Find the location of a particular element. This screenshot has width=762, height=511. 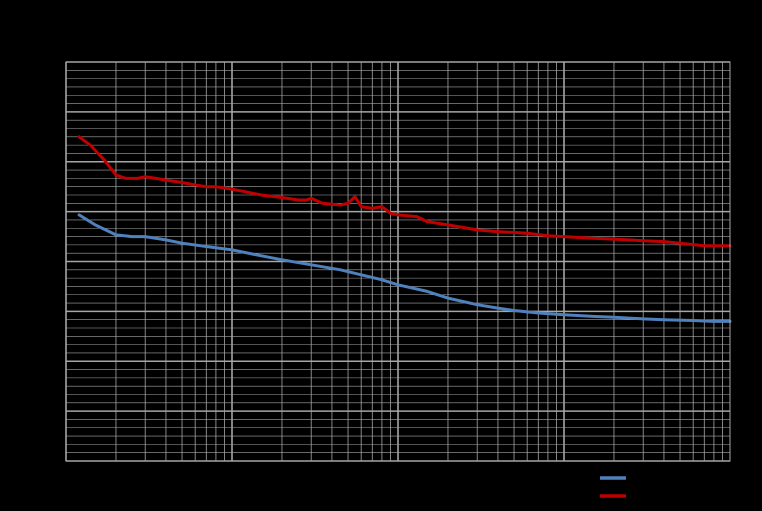

legend is located at coordinates (613, 487).